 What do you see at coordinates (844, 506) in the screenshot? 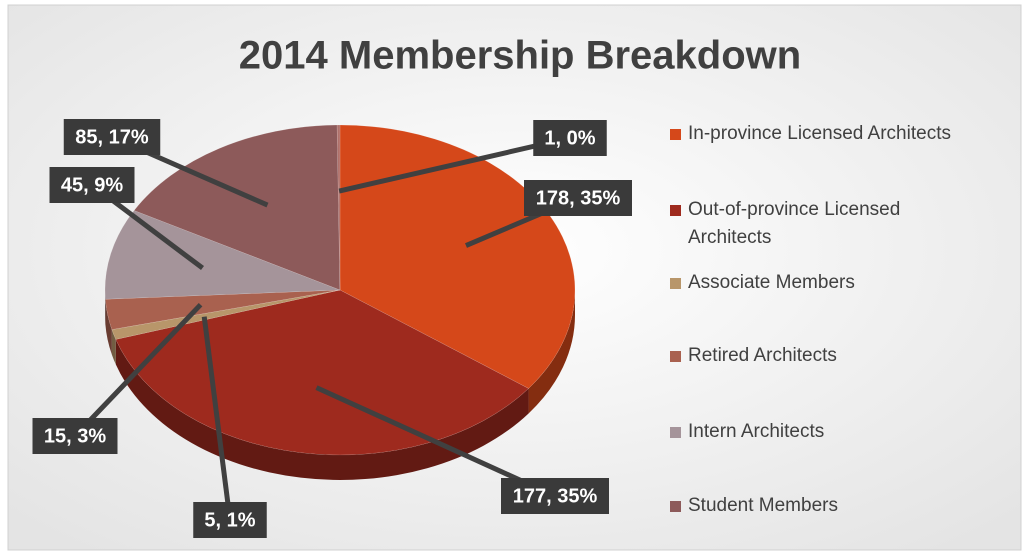
I see `legend-item: Student Members` at bounding box center [844, 506].